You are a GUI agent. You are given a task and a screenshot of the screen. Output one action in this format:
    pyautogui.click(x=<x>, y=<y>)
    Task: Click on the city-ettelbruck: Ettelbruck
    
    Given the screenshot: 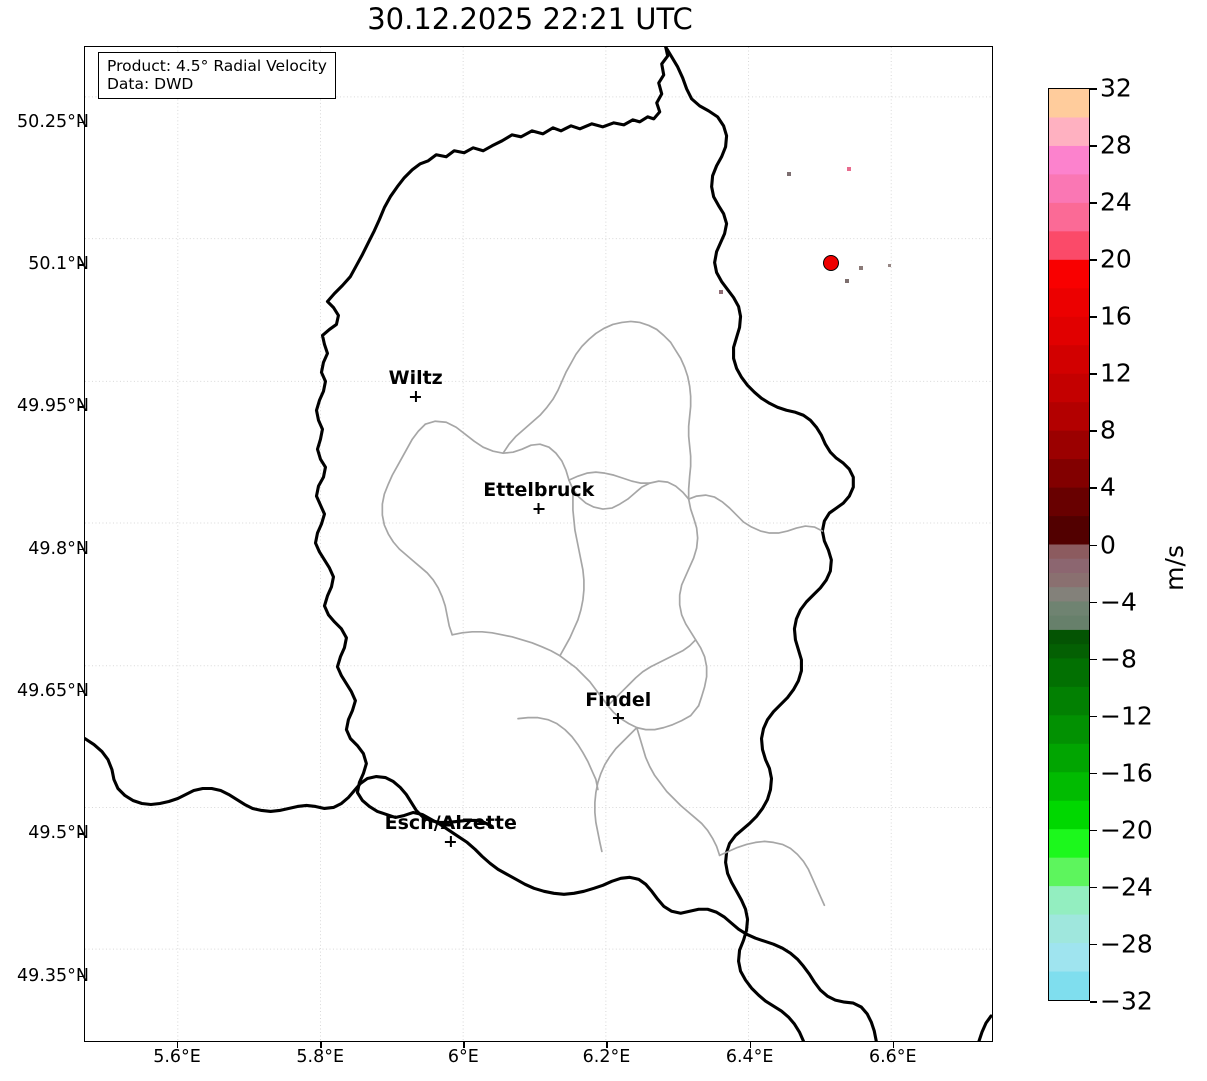 What is the action you would take?
    pyautogui.click(x=538, y=497)
    